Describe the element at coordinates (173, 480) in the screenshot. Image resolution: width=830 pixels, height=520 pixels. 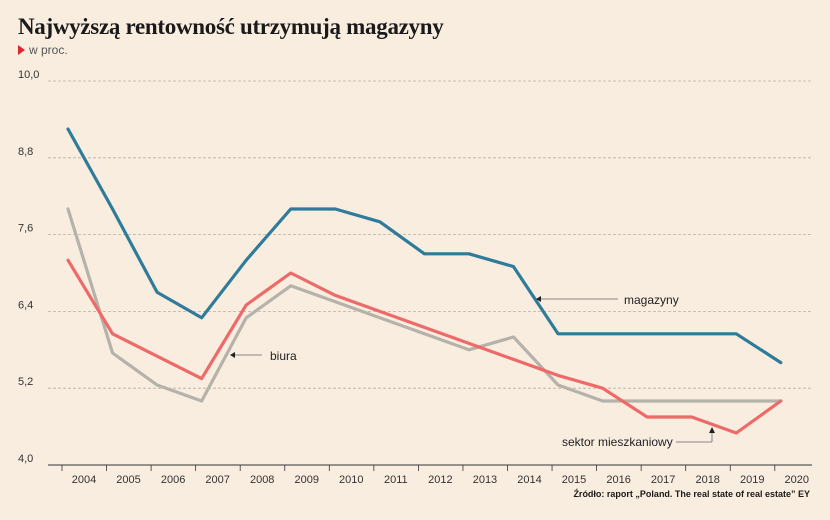
I see `x-tick-label: 2006` at that location.